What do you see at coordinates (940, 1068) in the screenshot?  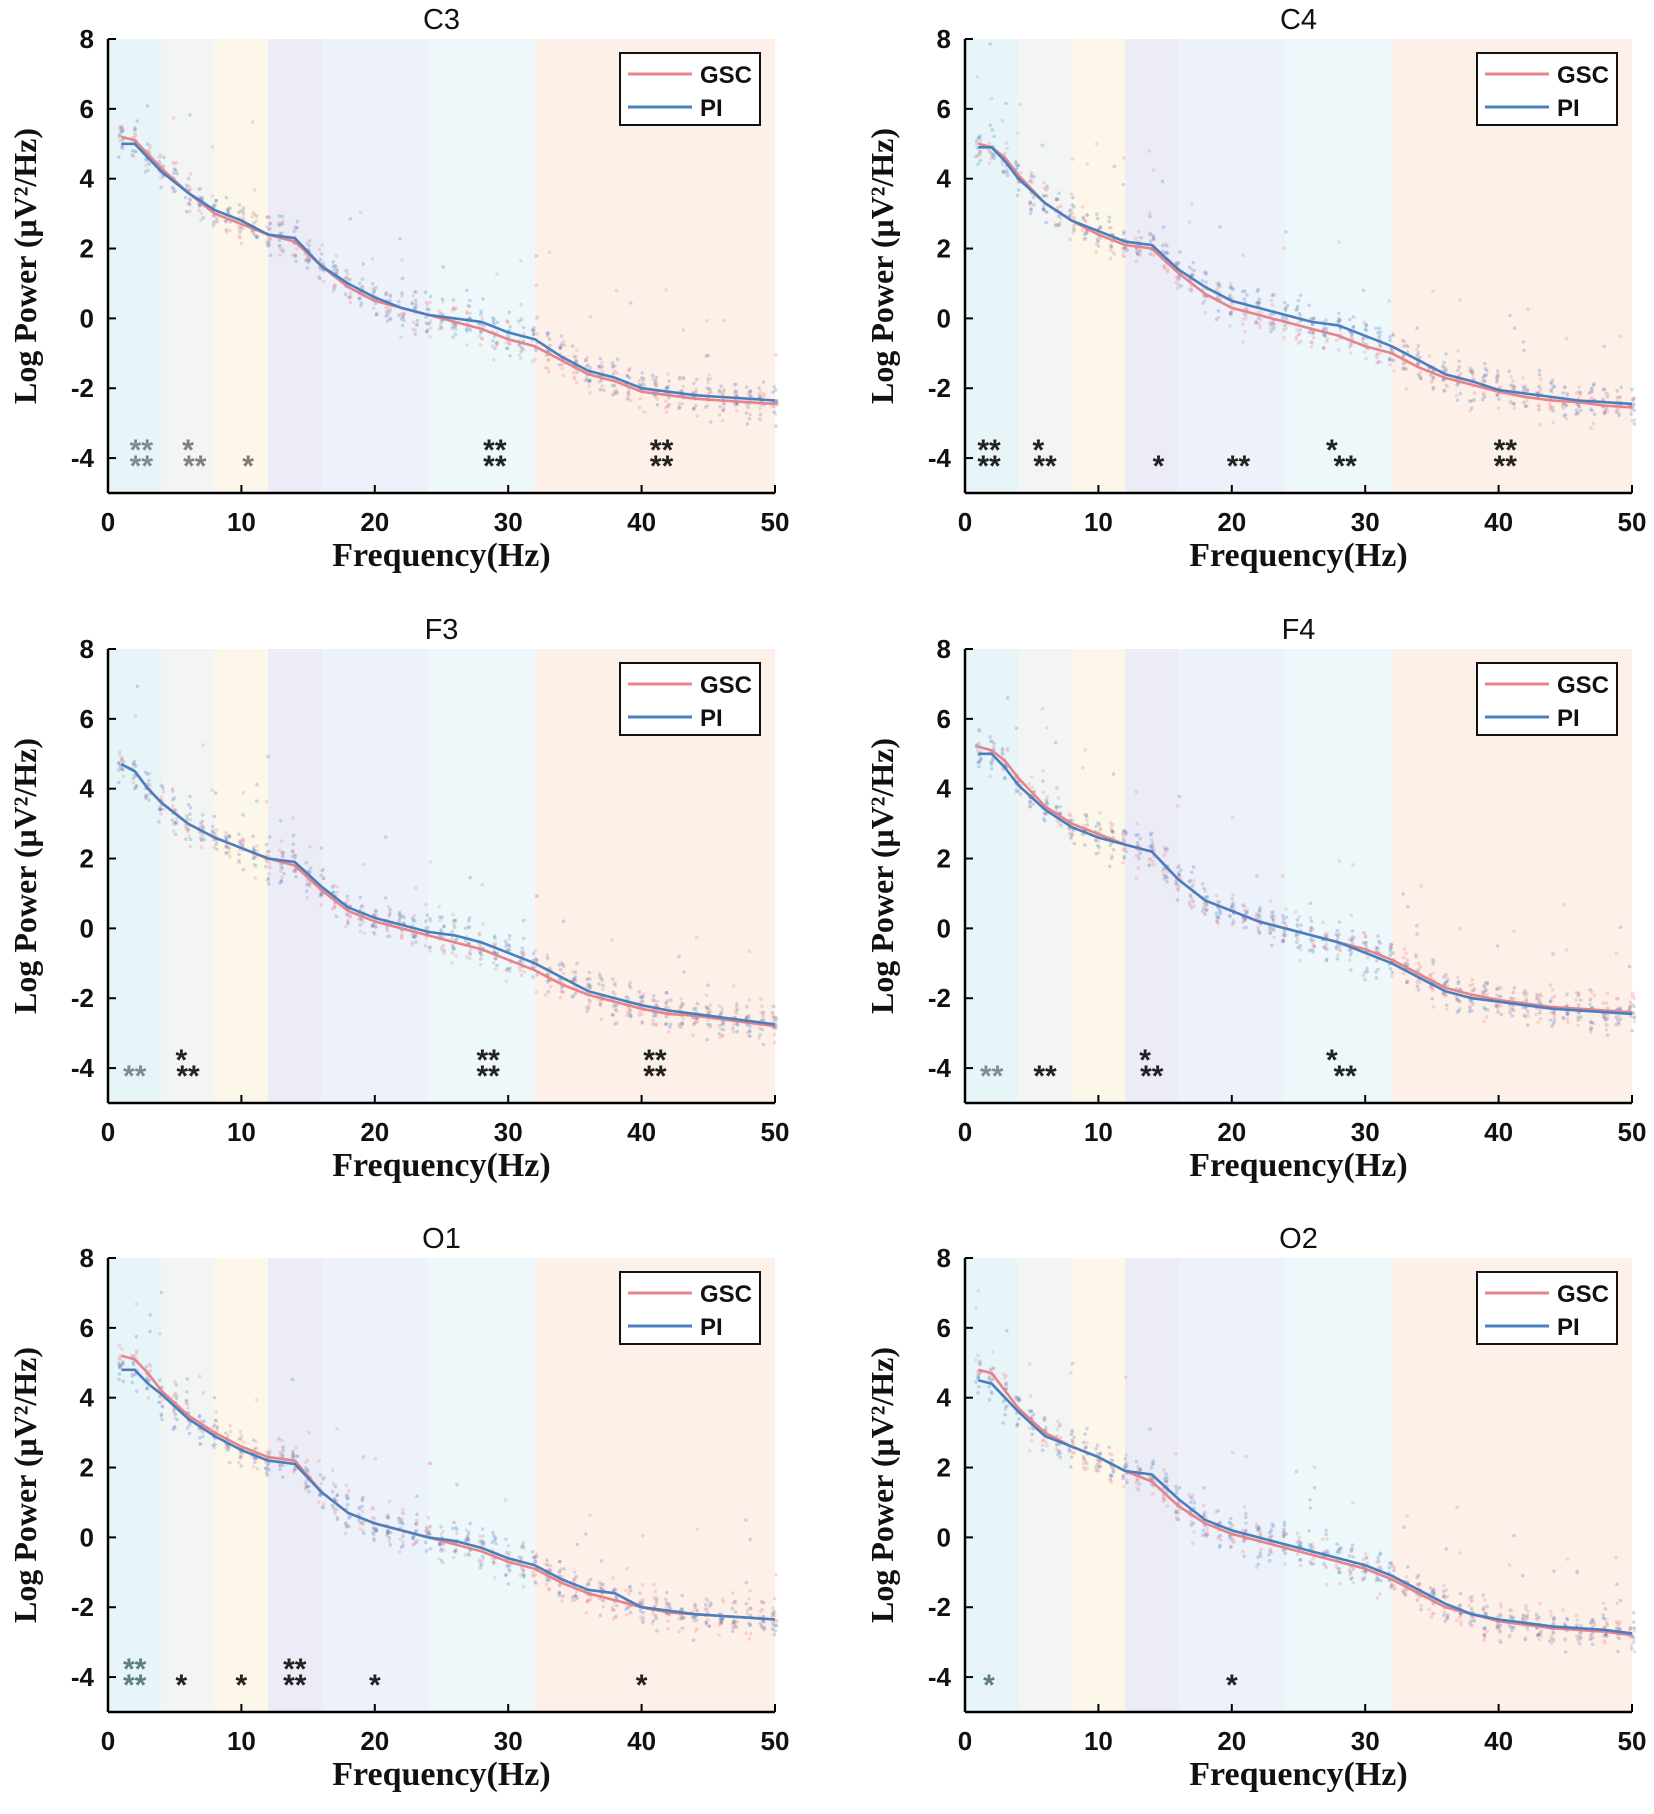 I see `y-tick-label: -4` at bounding box center [940, 1068].